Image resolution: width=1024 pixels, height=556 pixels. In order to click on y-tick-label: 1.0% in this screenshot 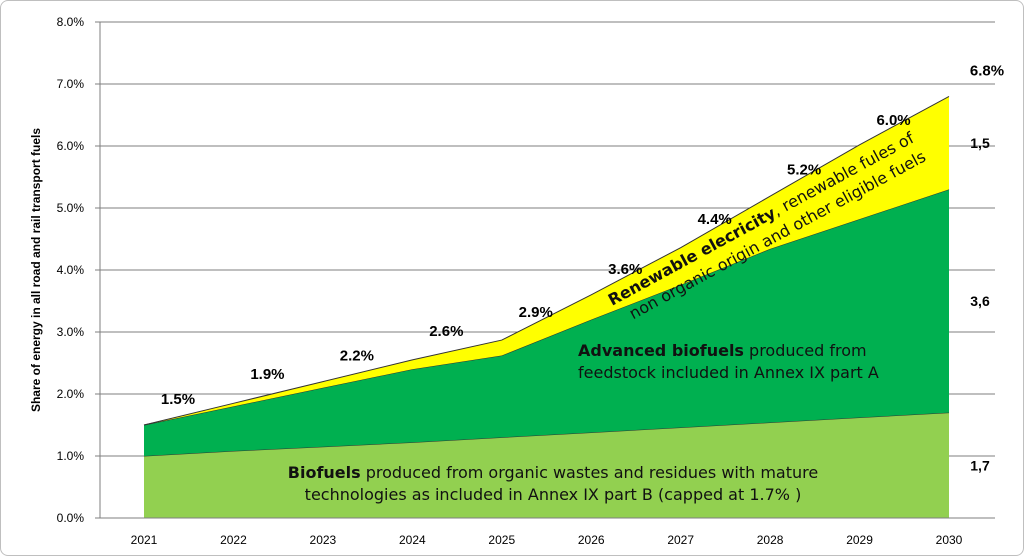, I will do `click(71, 456)`.